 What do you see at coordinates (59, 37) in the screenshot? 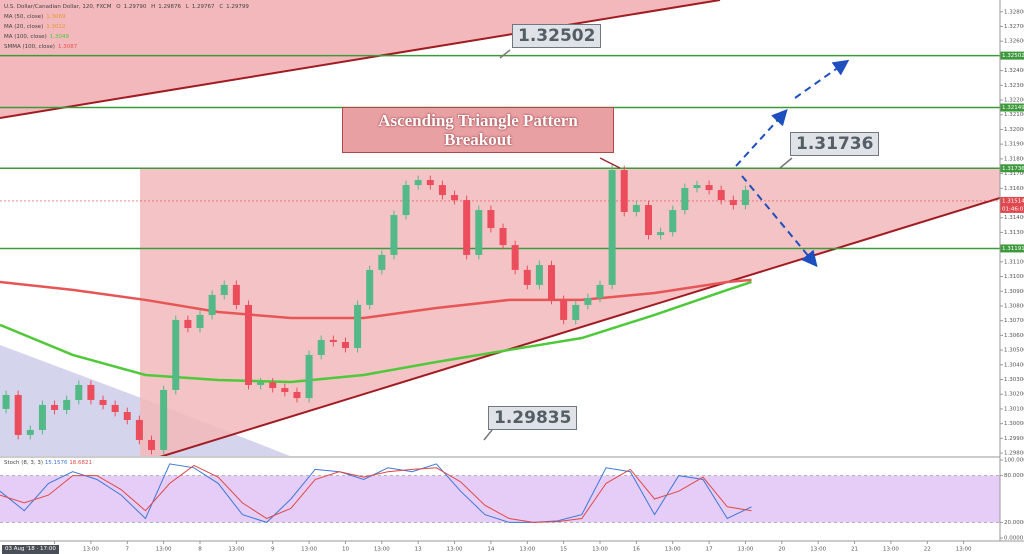
I see `indicator-value: 1.3049` at bounding box center [59, 37].